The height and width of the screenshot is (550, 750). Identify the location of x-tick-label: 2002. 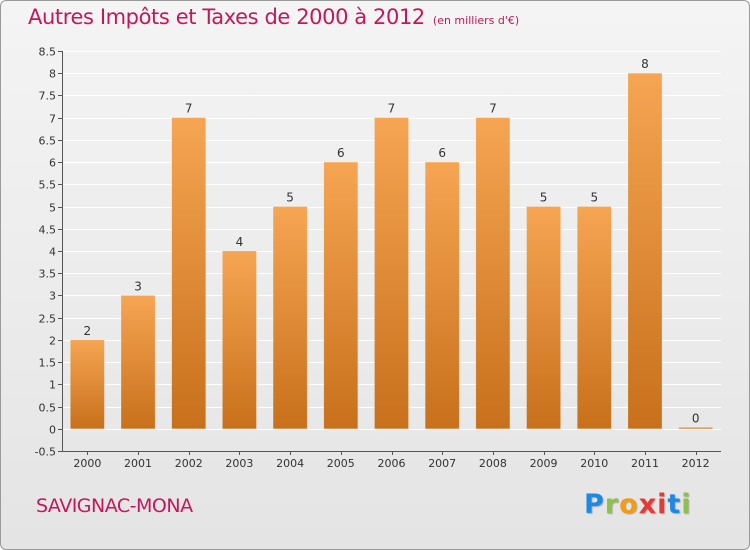
(189, 463).